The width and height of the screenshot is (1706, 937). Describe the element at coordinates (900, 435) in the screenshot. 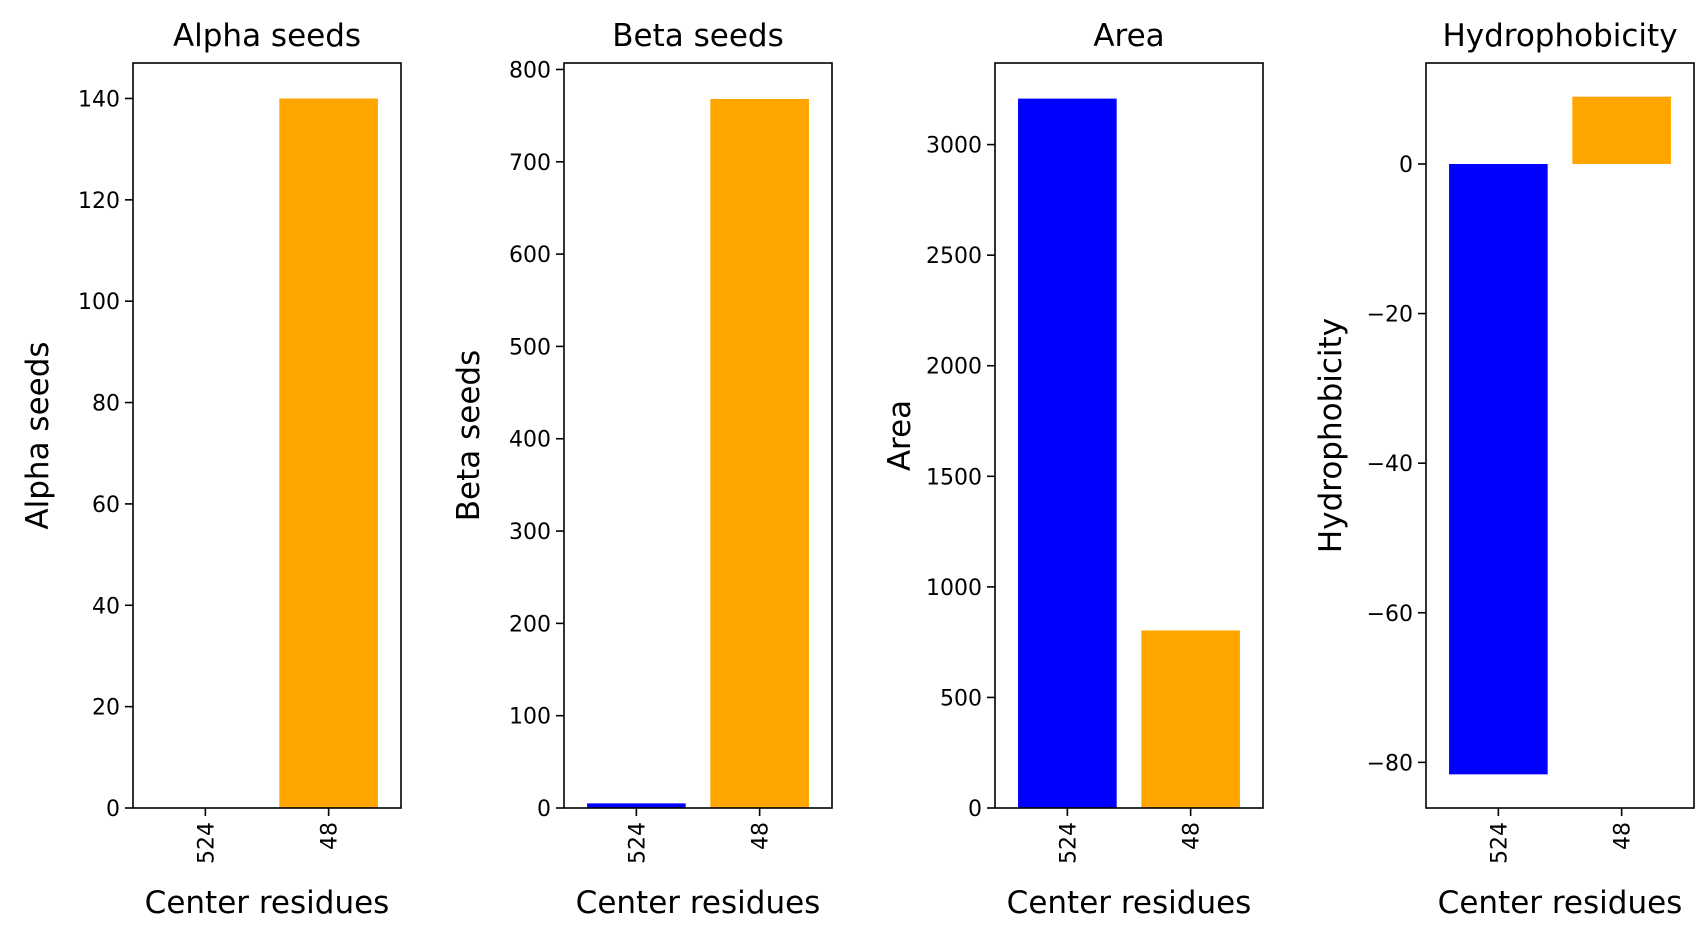

I see `y-axis-label: Area` at that location.